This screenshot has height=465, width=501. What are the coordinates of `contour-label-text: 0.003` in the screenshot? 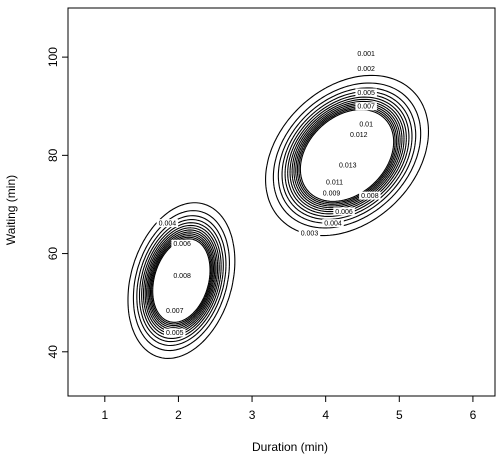 It's located at (310, 233).